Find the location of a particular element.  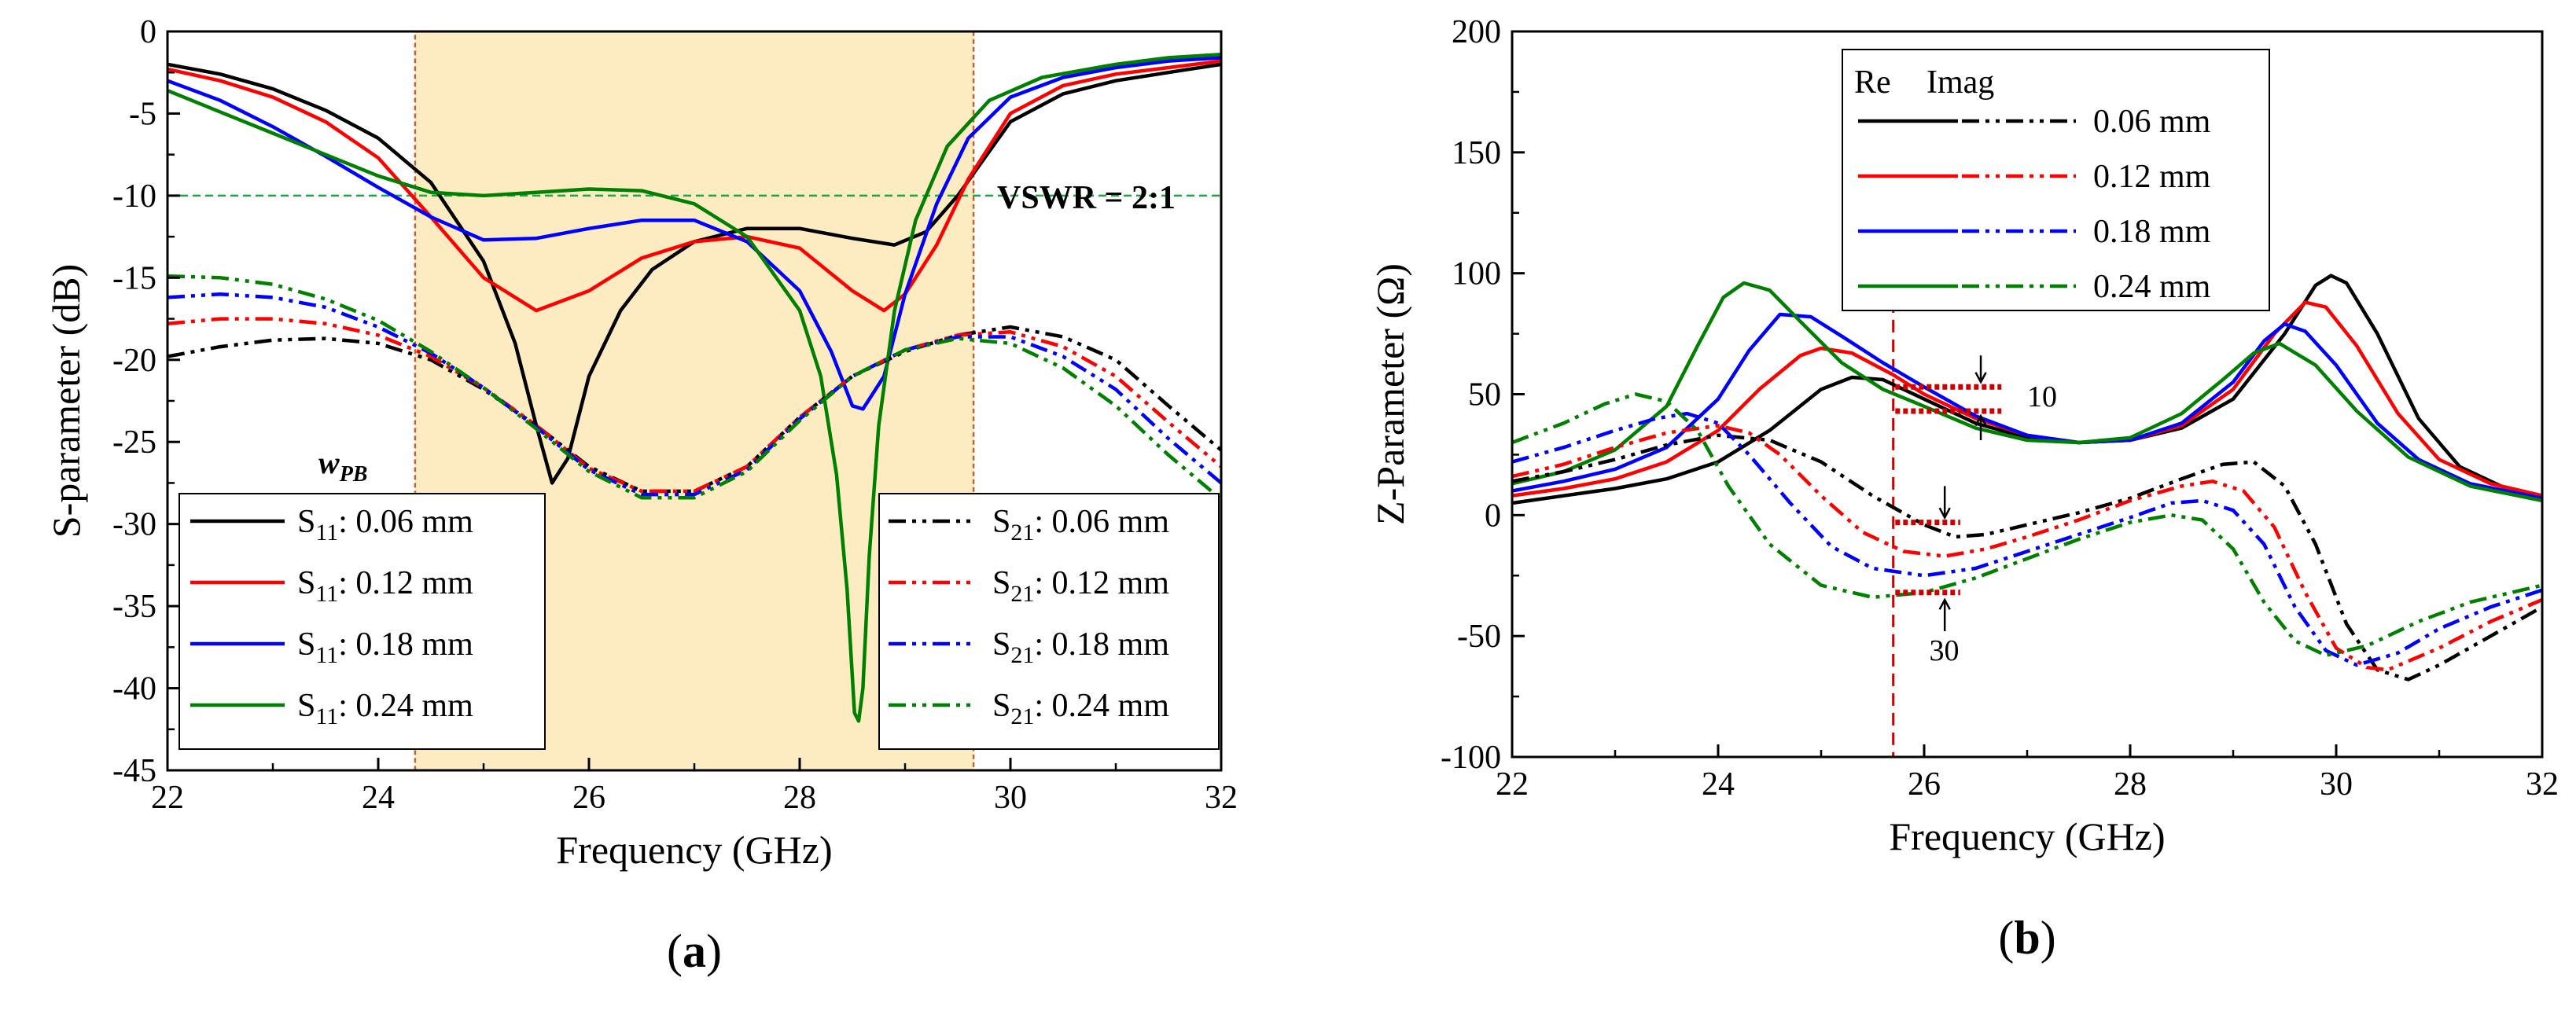

legend-z: Re Imag 0.06 mm 0.12 mm 0.18 mm 0.24 mm is located at coordinates (2056, 180).